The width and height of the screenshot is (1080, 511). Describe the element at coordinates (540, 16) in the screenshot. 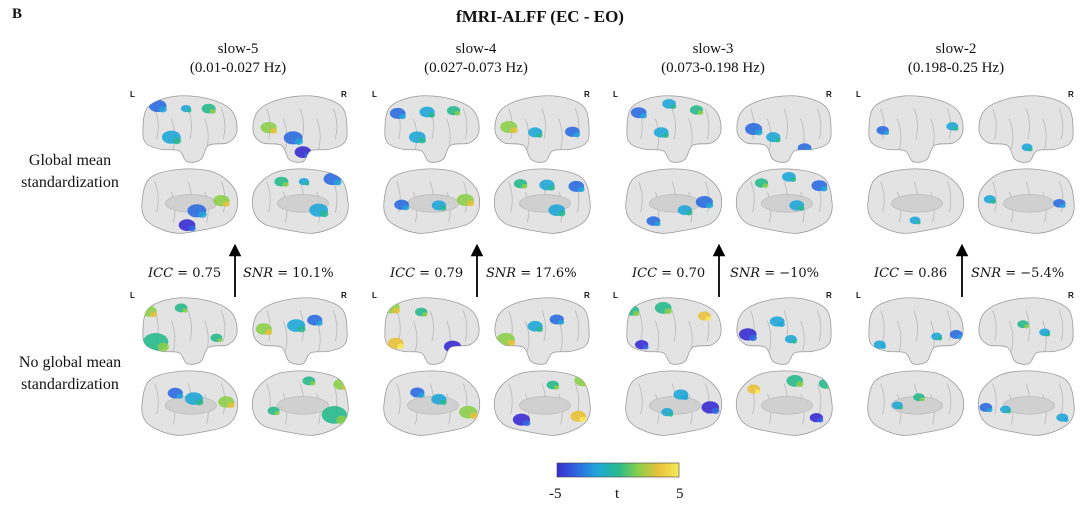

I see `figure-title: fMRI-ALFF (EC - EO)` at that location.